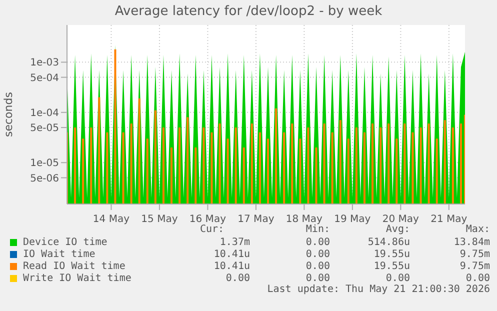  I want to click on text: Min:, so click(318, 230).